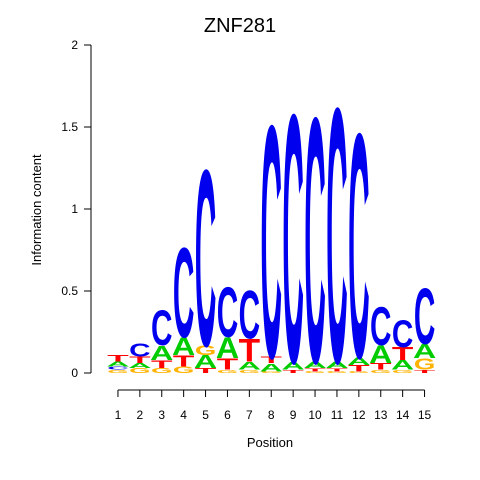 The image size is (480, 480). I want to click on glyph-c-pos-7: C, so click(249, 316).